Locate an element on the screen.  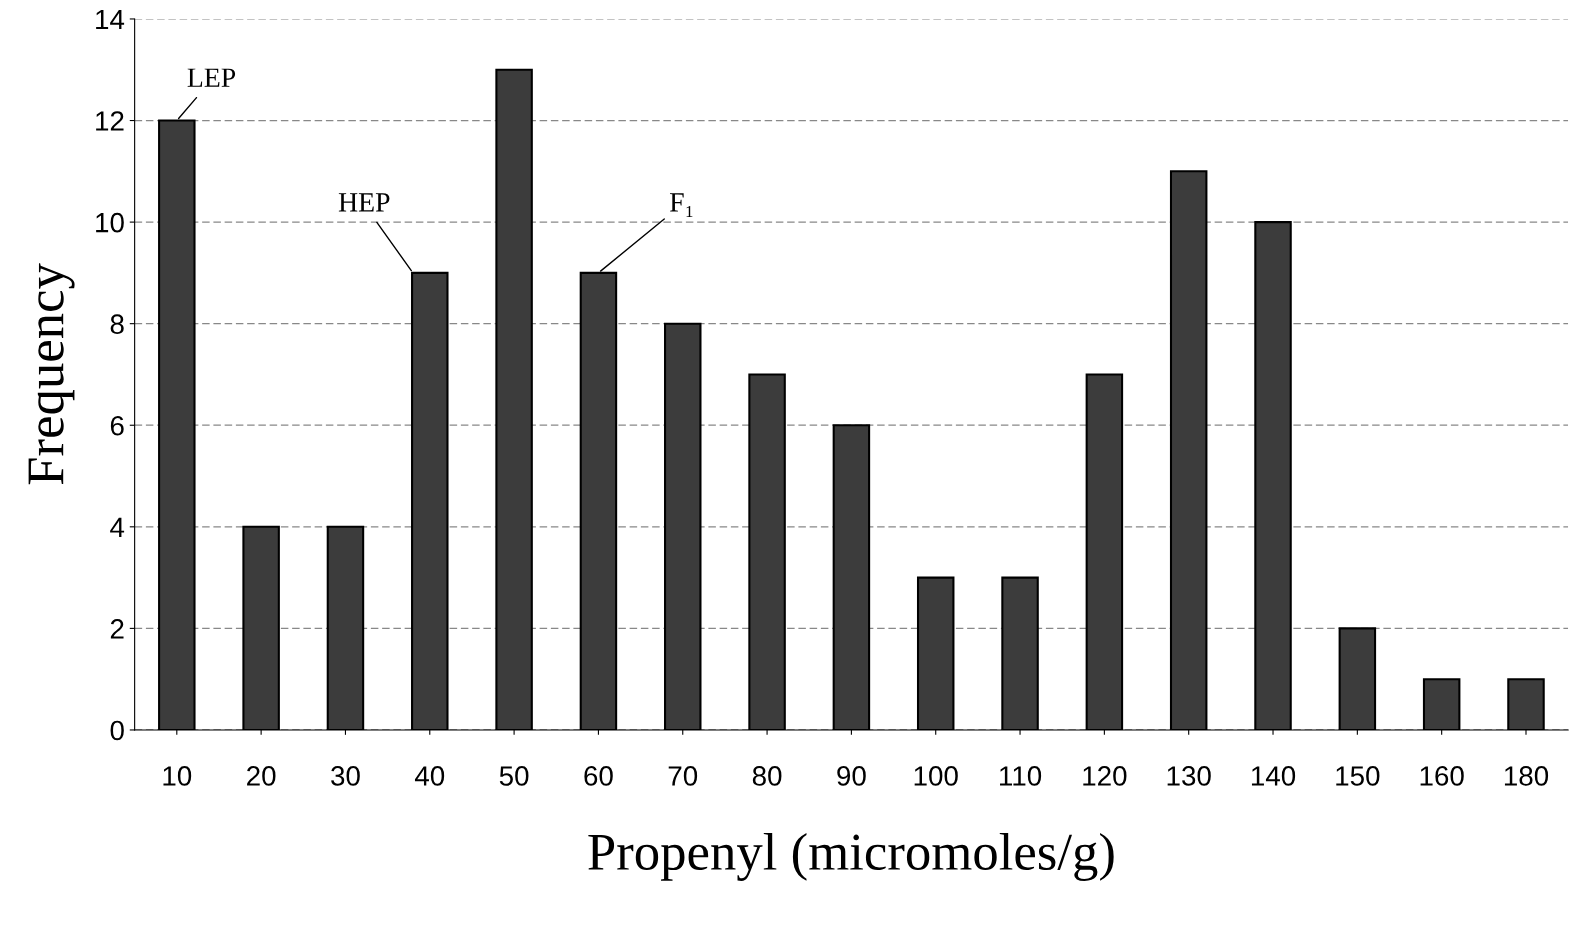
annotation: HEP is located at coordinates (364, 202).